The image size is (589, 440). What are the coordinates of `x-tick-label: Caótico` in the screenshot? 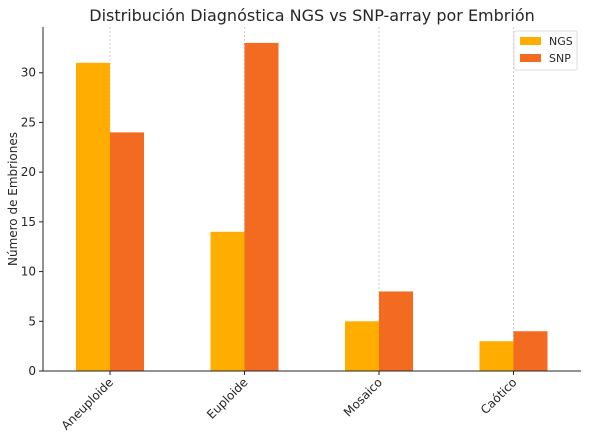 It's located at (499, 396).